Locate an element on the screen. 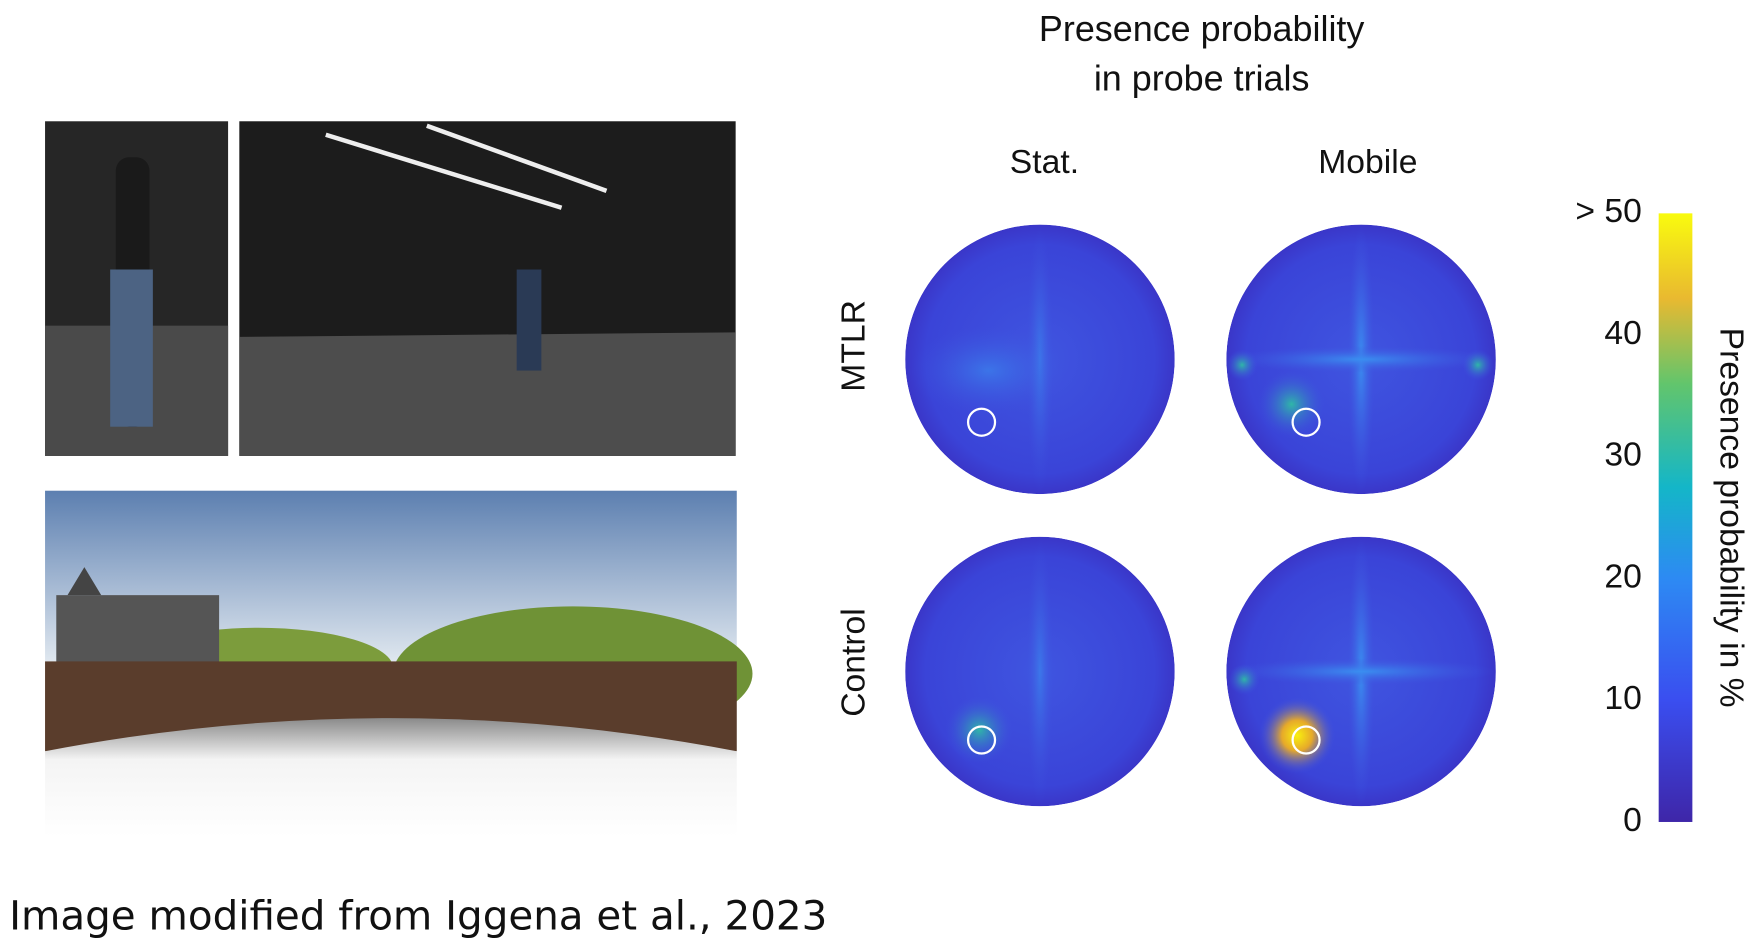 This screenshot has width=1761, height=941. colorbar-tick-label: 40 is located at coordinates (1622, 333).